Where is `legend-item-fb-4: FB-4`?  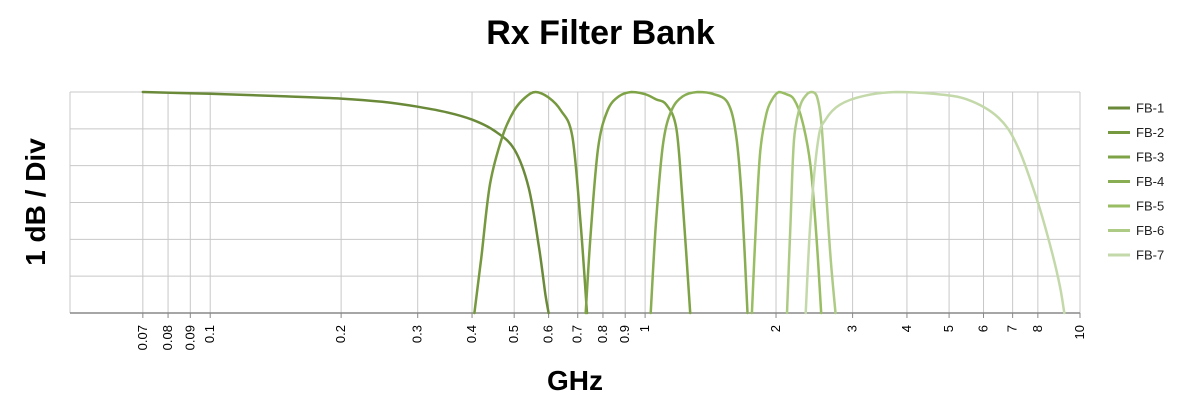
legend-item-fb-4: FB-4 is located at coordinates (1136, 181).